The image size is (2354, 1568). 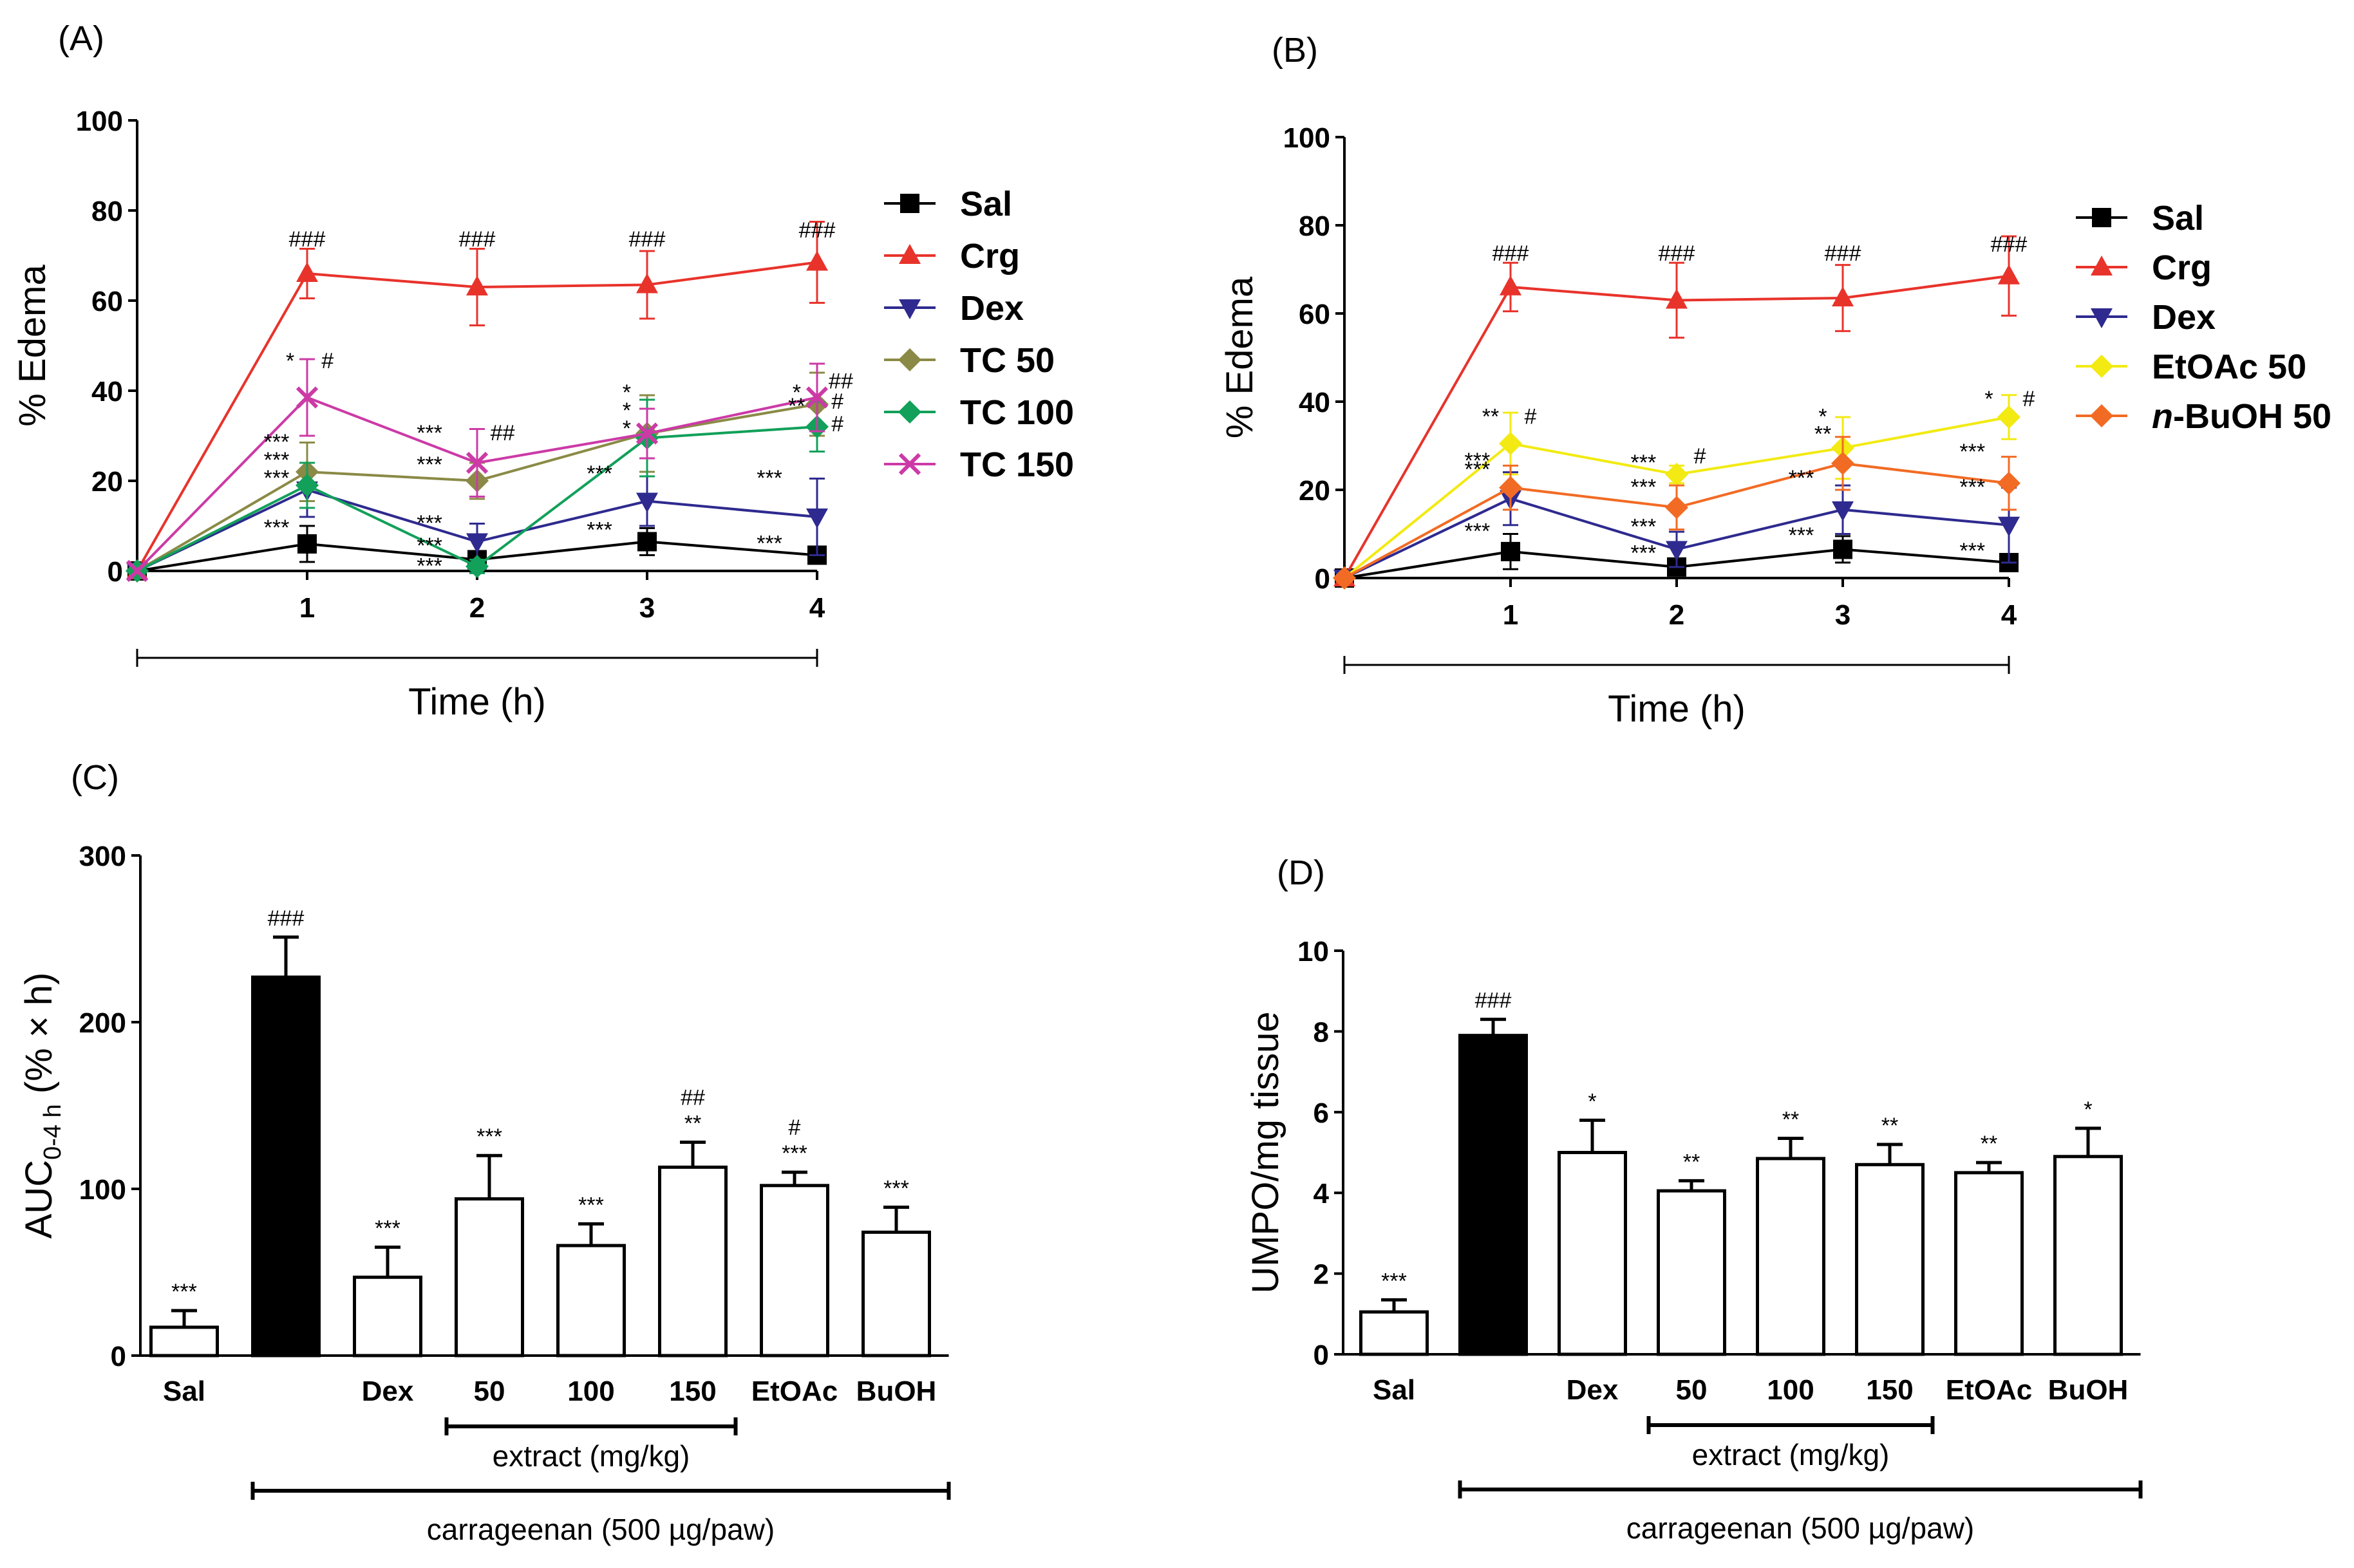 I want to click on bar-group-150: 150 ##**, so click(x=693, y=1246).